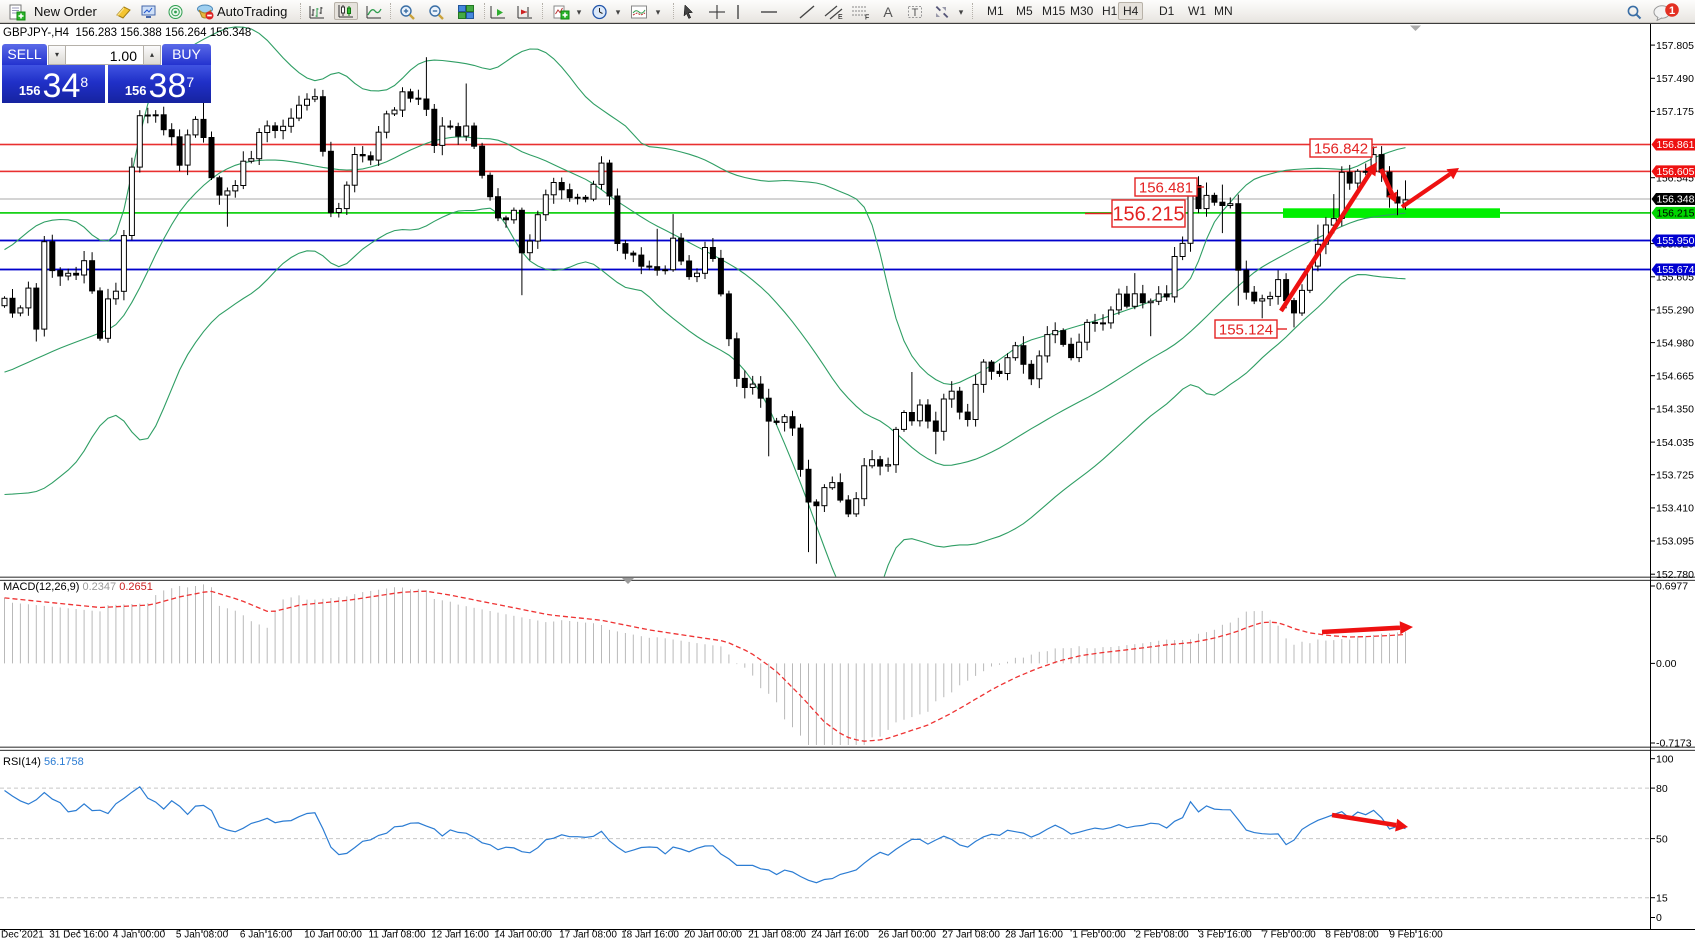  What do you see at coordinates (1662, 789) in the screenshot?
I see `svg-text: 80` at bounding box center [1662, 789].